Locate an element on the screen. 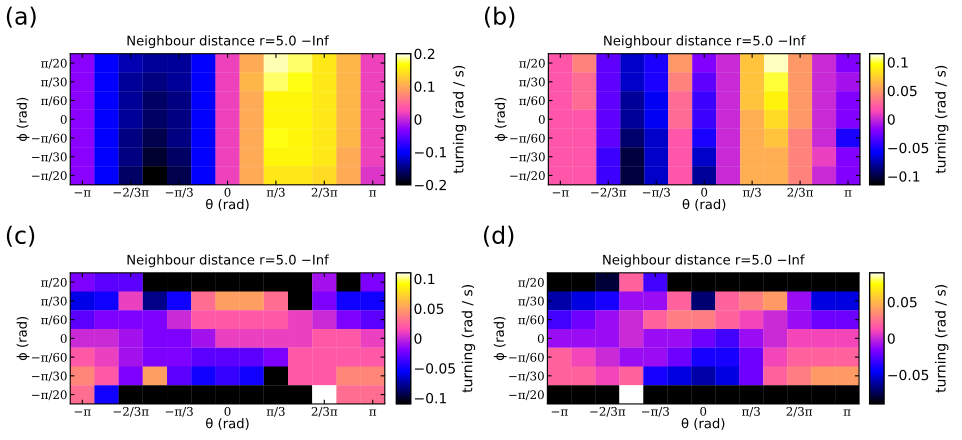 This screenshot has height=440, width=962. text: (a) is located at coordinates (21, 17).